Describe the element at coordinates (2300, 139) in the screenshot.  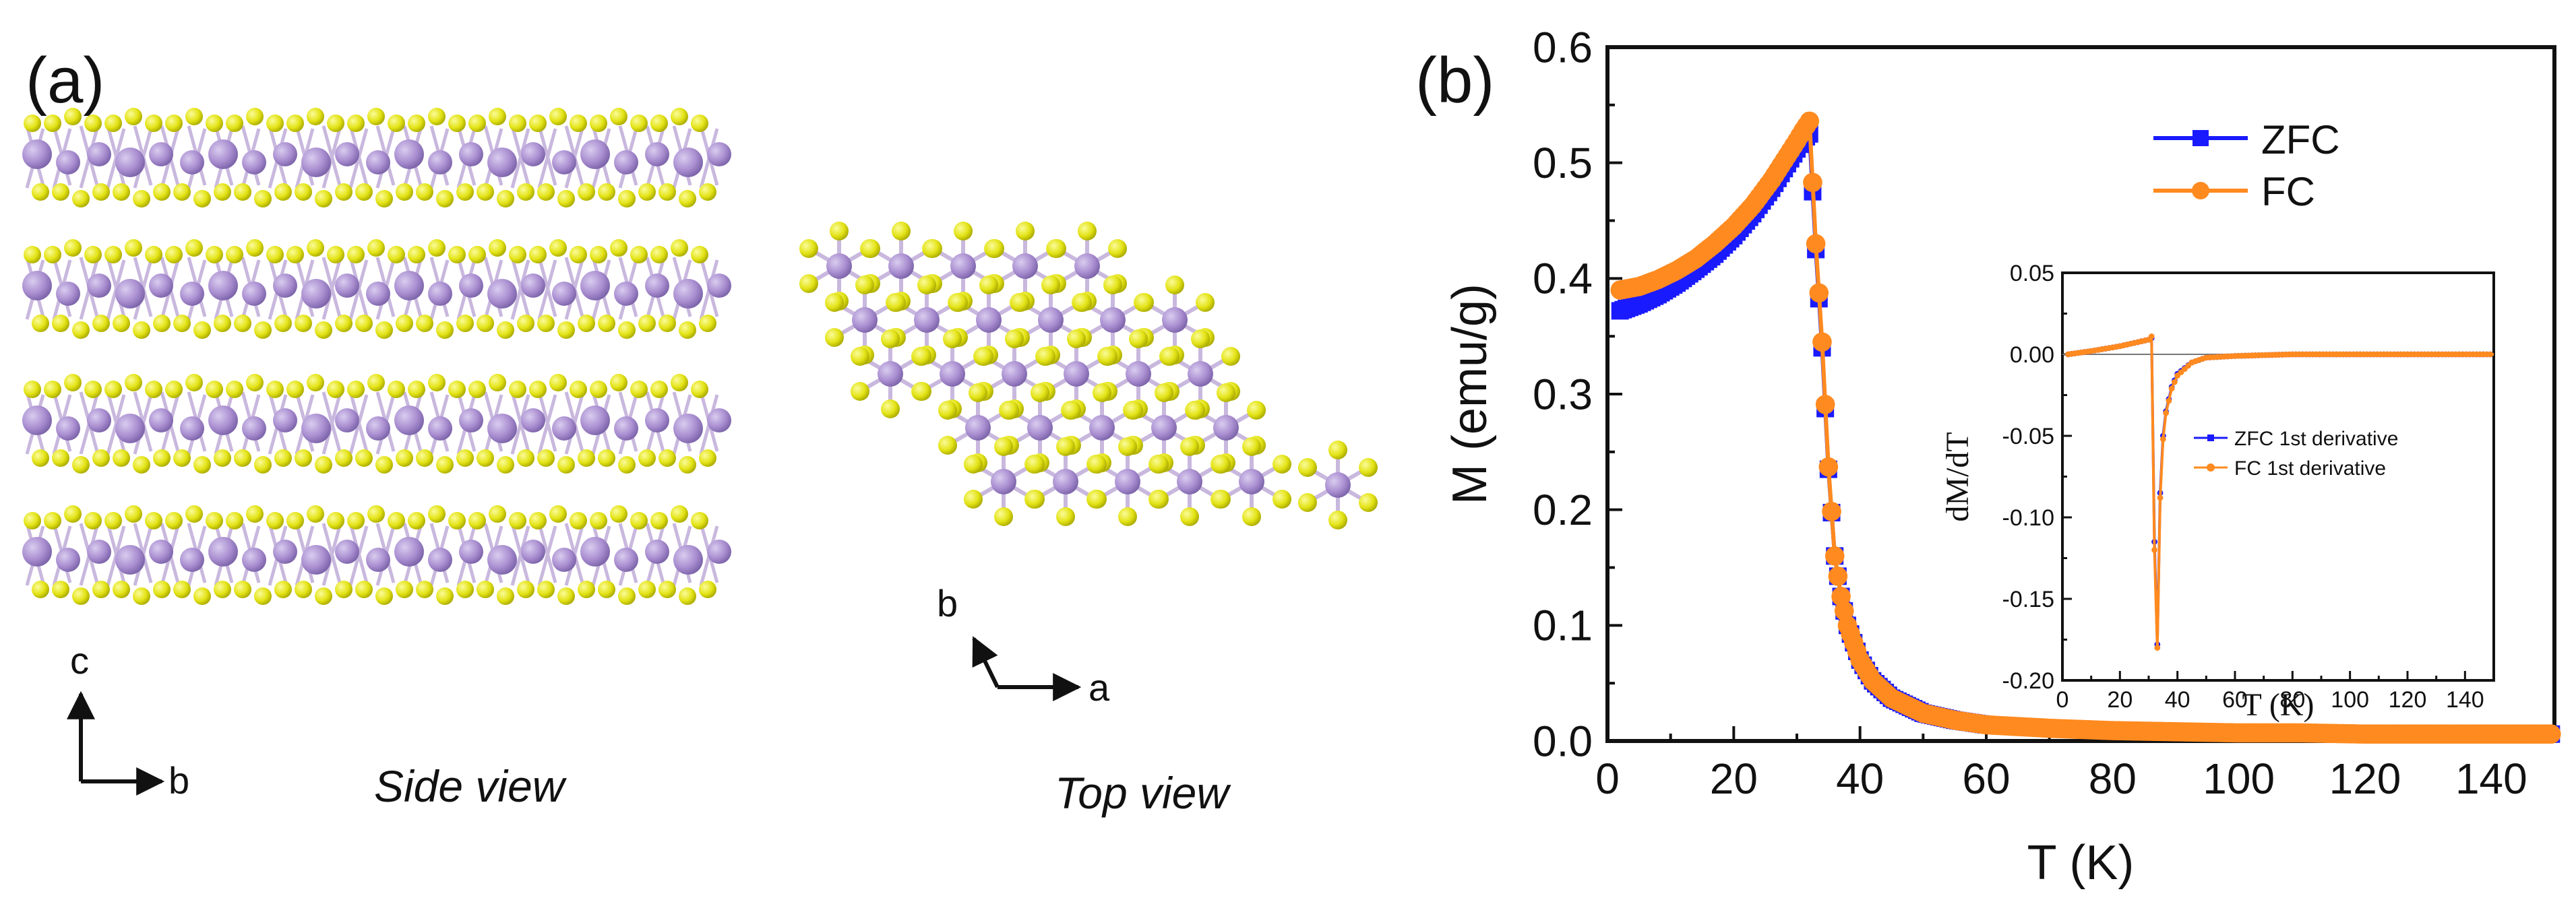
I see `legend-zfc-label: ZFC` at that location.